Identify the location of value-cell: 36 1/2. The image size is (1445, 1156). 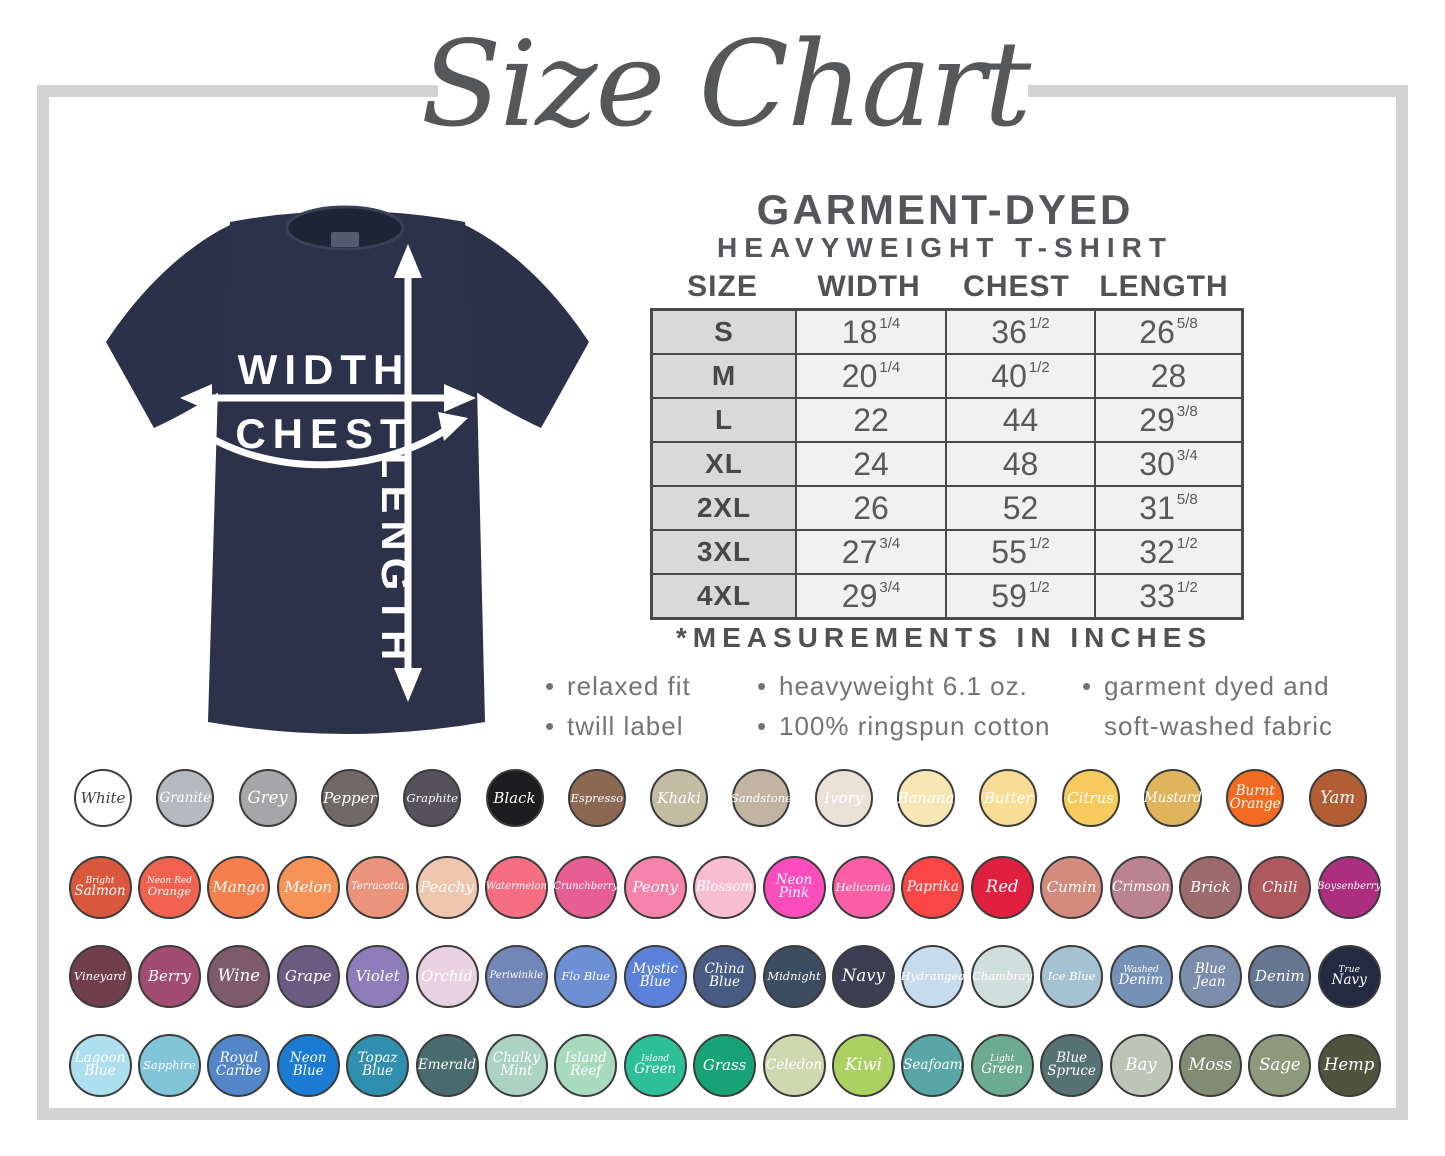
(1020, 332).